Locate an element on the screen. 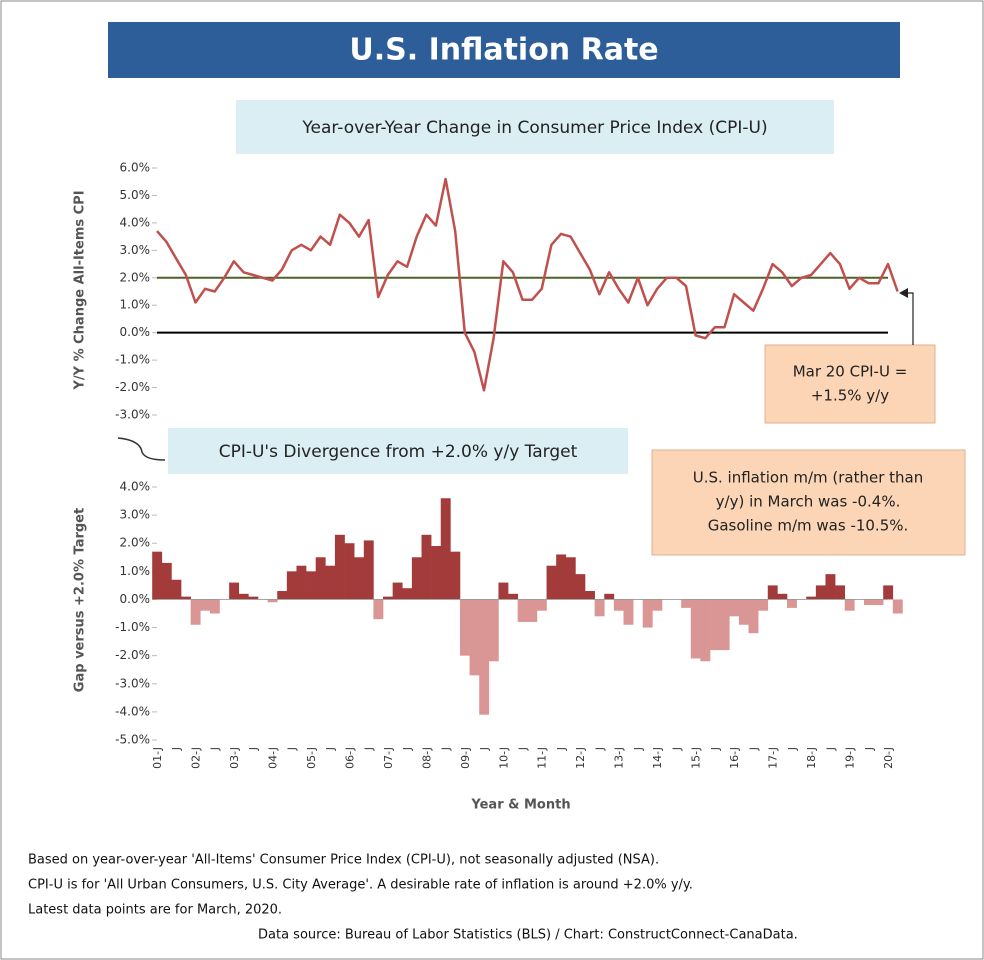  y2-axis-title: Gap versus +2.0% Target is located at coordinates (80, 600).